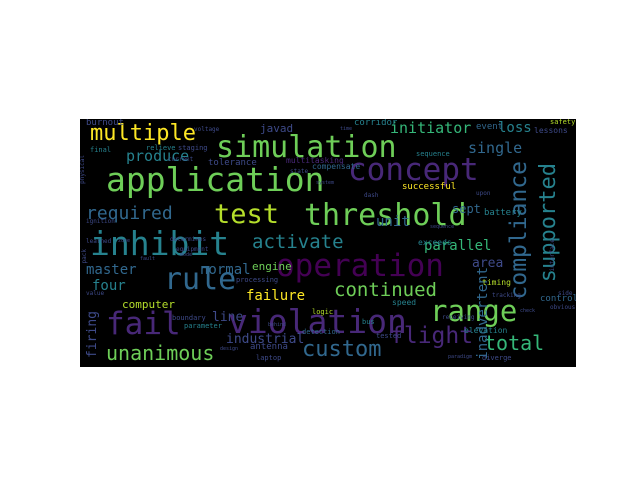 This screenshot has width=640, height=480. I want to click on word-parameter: parameter, so click(203, 326).